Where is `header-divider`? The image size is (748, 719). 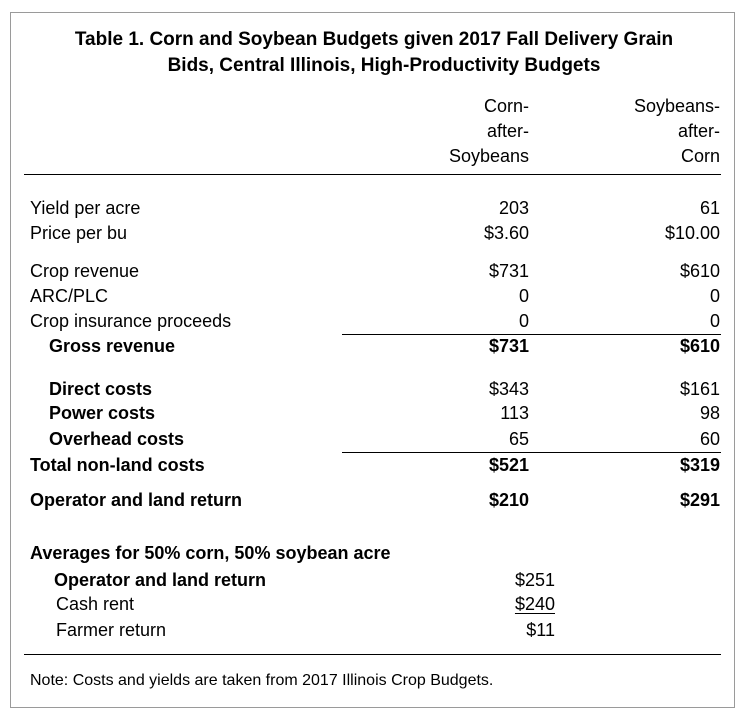
header-divider is located at coordinates (372, 174).